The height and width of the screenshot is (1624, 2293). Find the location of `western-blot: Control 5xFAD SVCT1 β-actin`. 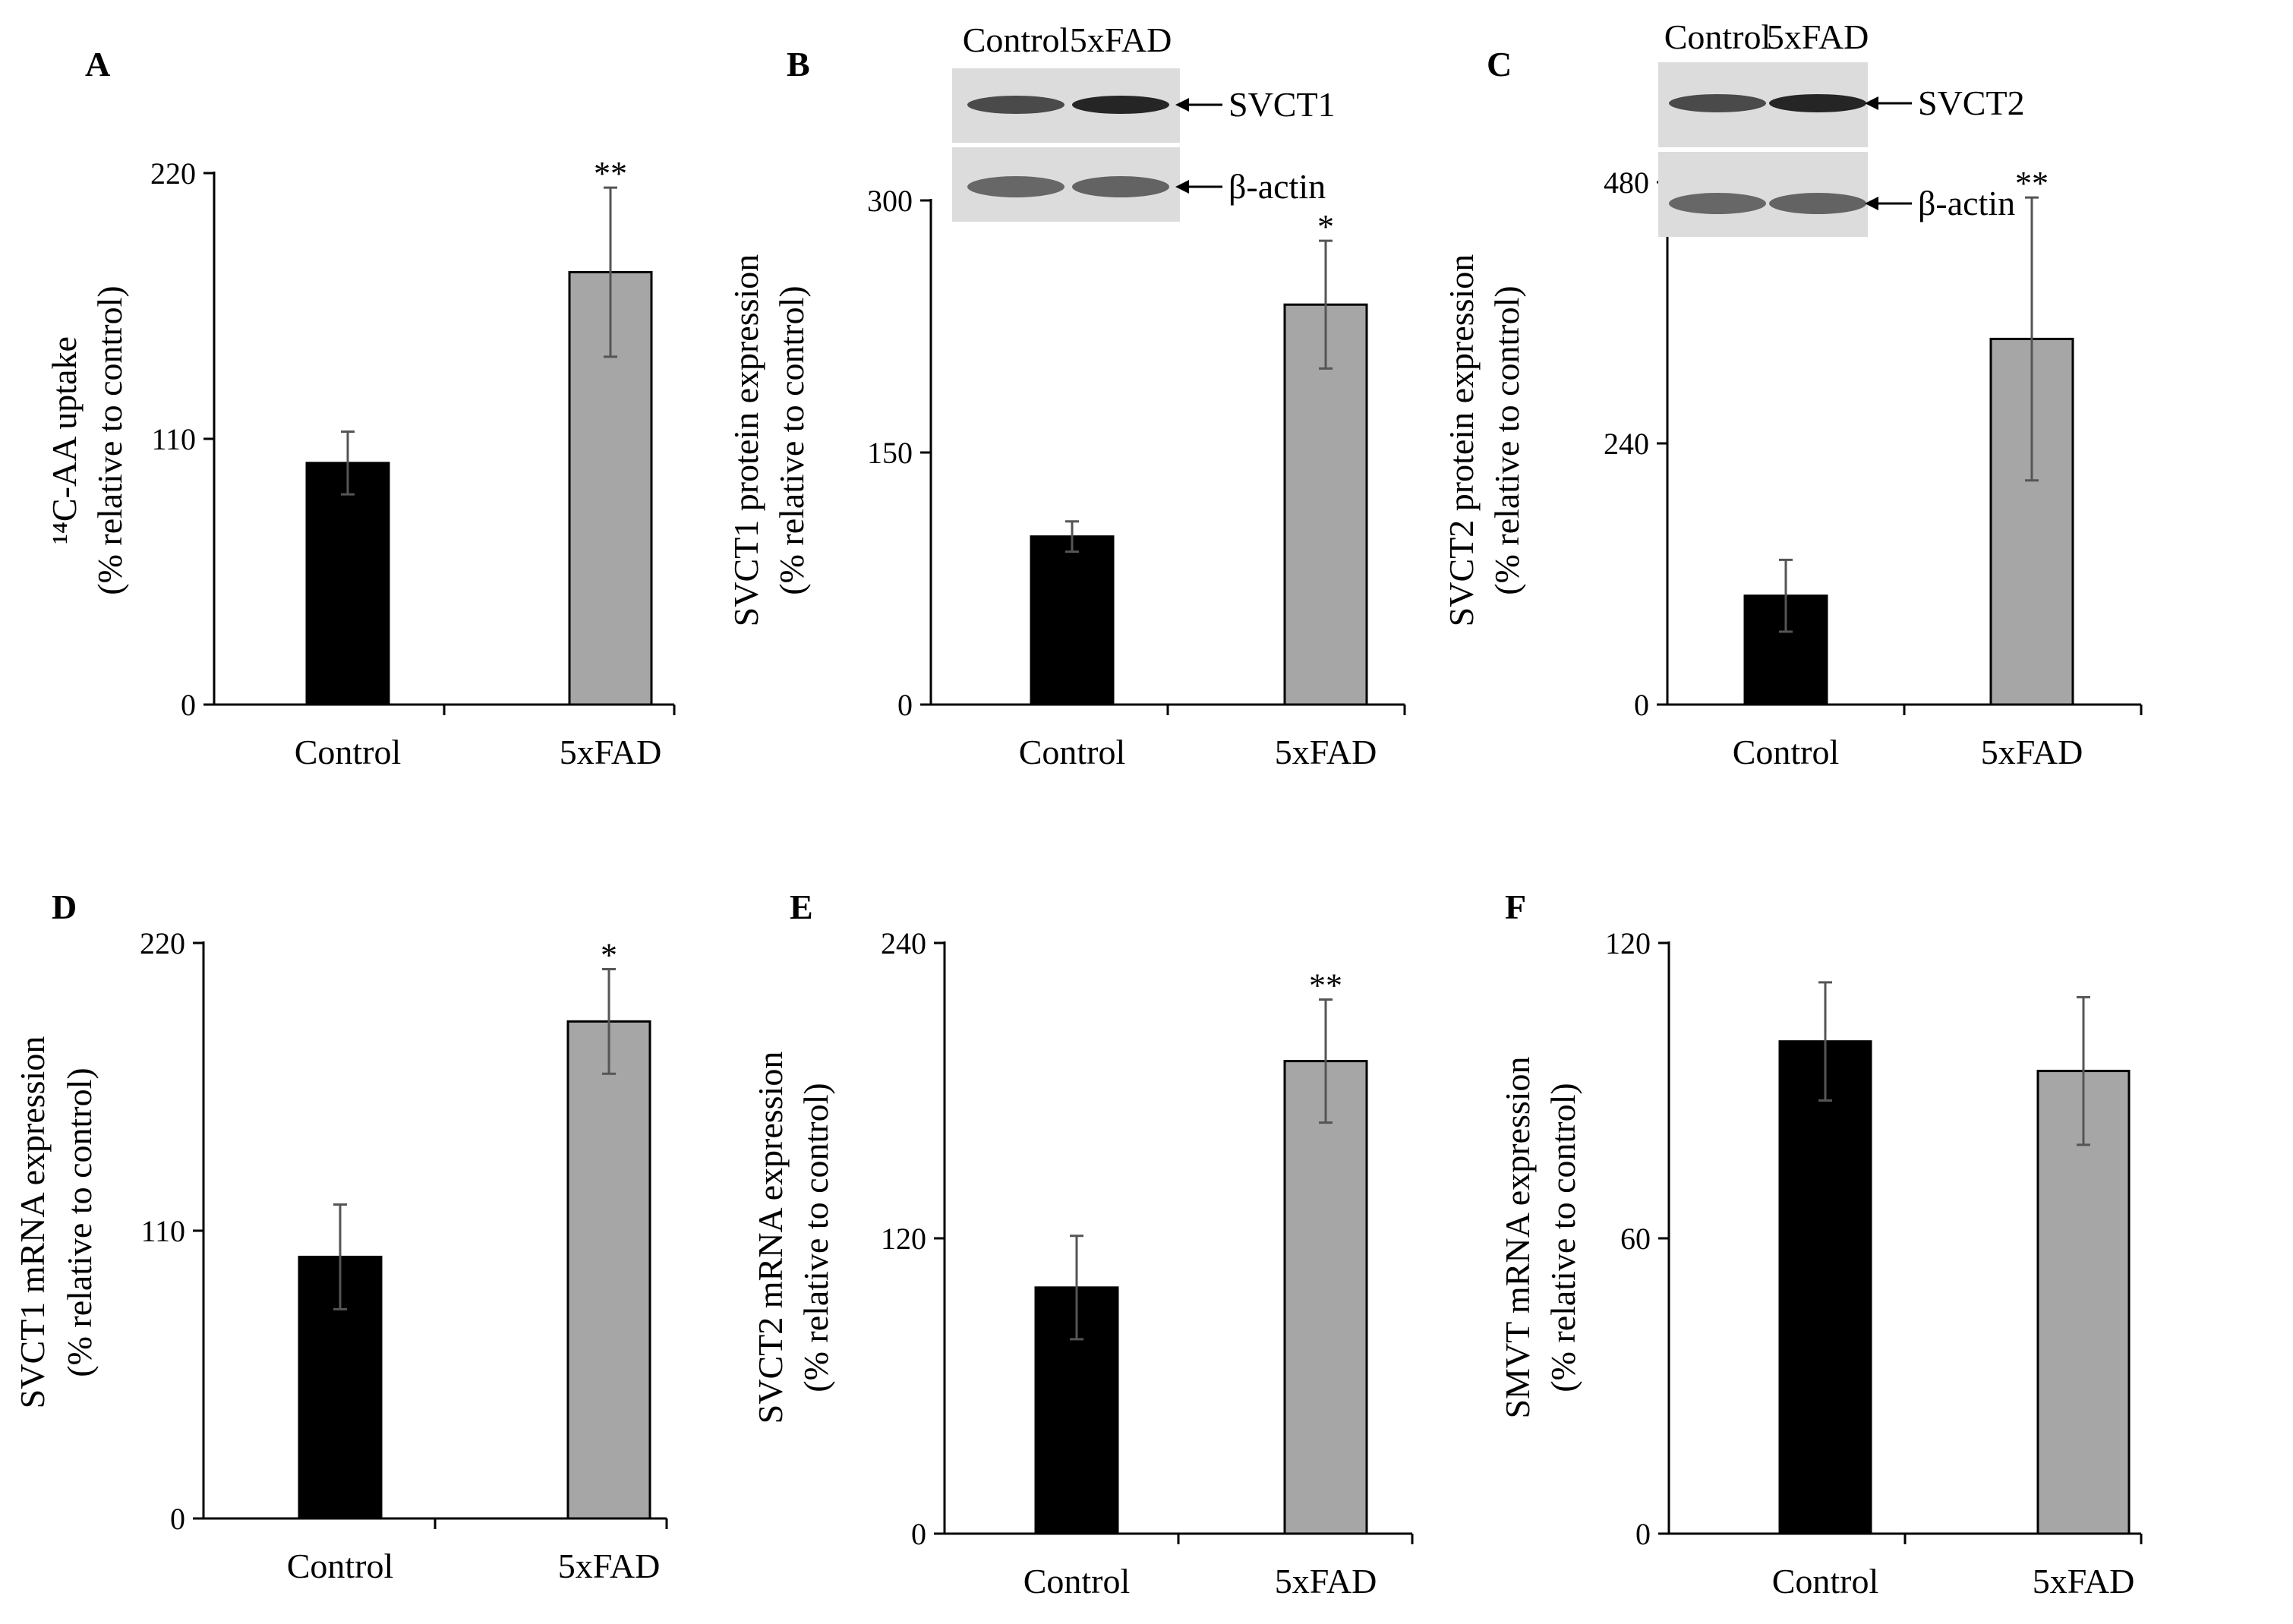

western-blot: Control 5xFAD SVCT1 β-actin is located at coordinates (1144, 121).